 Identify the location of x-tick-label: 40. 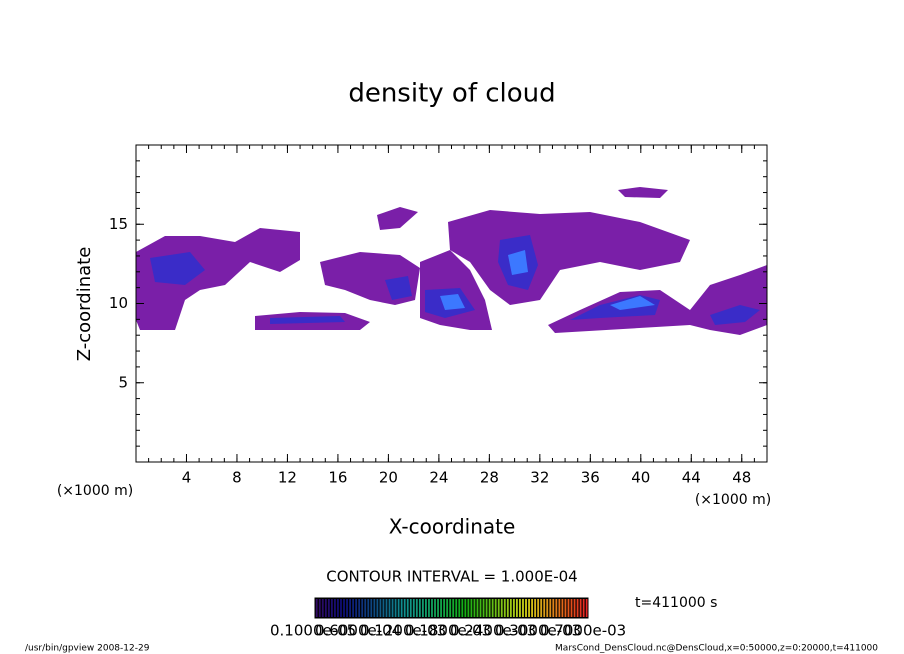
(640, 478).